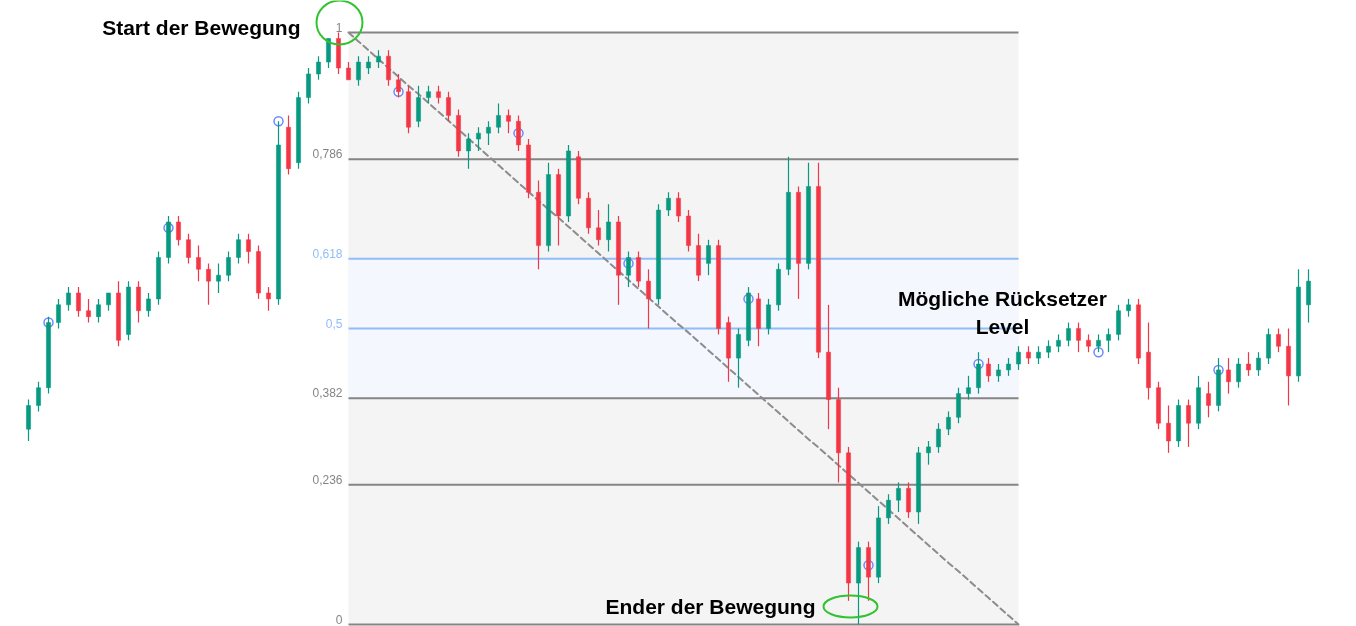  Describe the element at coordinates (339, 619) in the screenshot. I see `ref-line-label: 0` at that location.